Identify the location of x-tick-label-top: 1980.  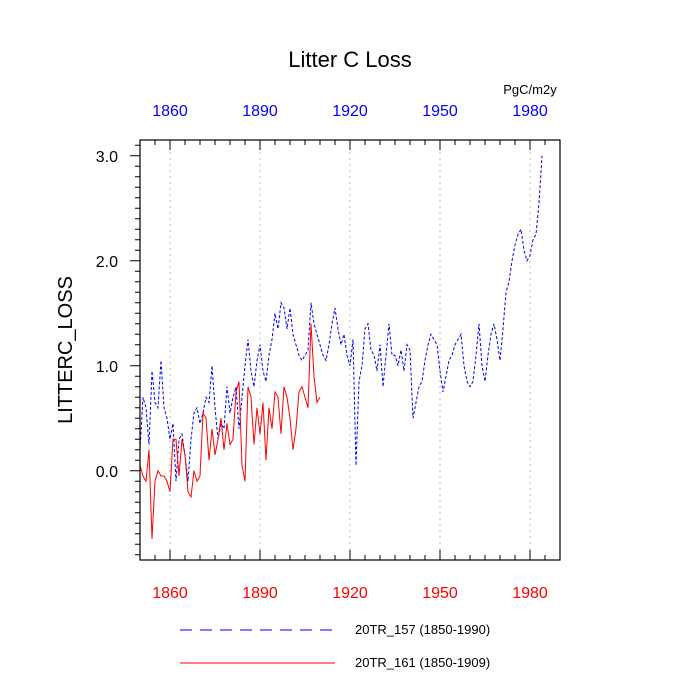
(530, 111).